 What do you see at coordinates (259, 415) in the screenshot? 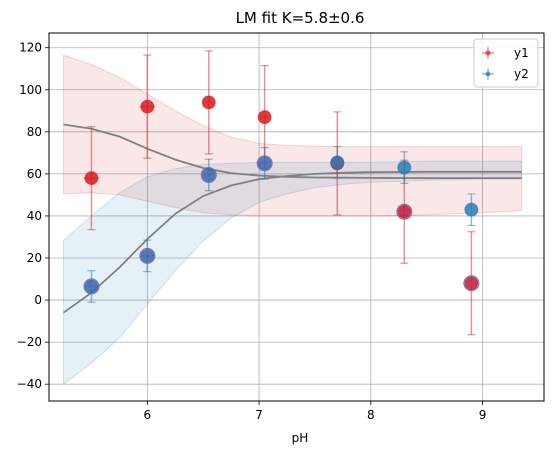
I see `x-tick-label: 7` at bounding box center [259, 415].